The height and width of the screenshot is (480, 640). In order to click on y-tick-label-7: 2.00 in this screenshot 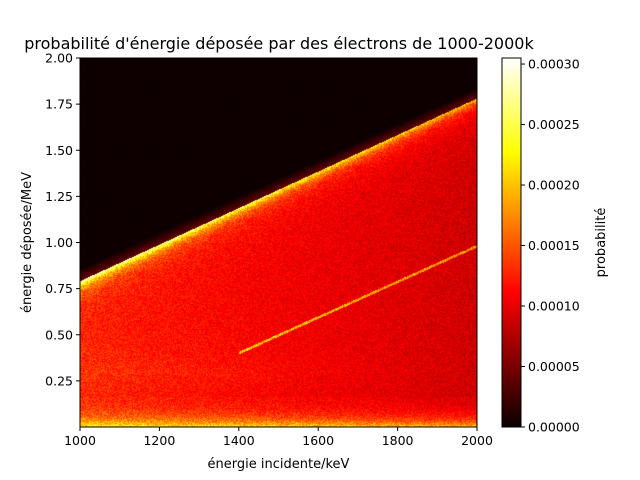, I will do `click(59, 58)`.